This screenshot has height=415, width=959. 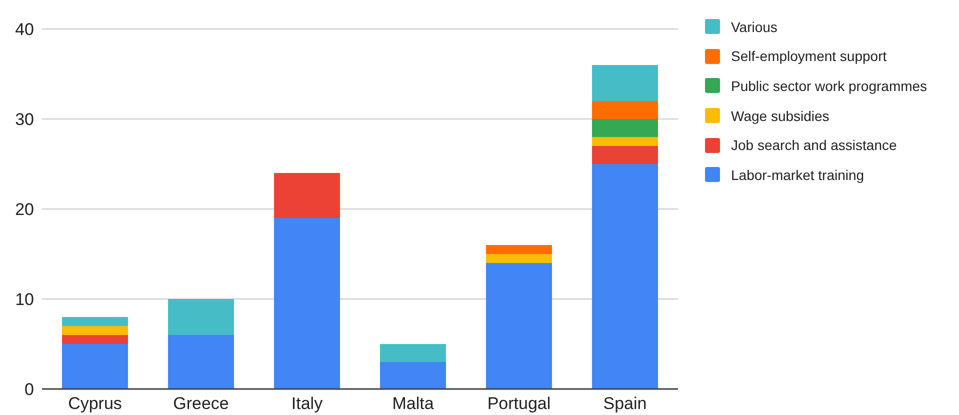 What do you see at coordinates (29, 390) in the screenshot?
I see `y-tick-label: 0` at bounding box center [29, 390].